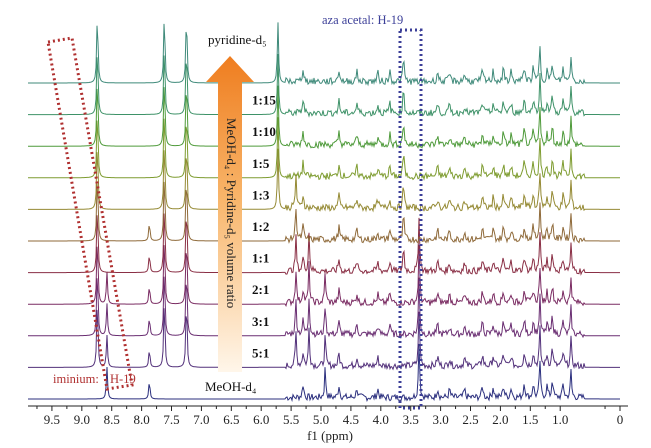 This screenshot has width=651, height=448. Describe the element at coordinates (261, 419) in the screenshot. I see `x-tick-label: 6.0` at that location.